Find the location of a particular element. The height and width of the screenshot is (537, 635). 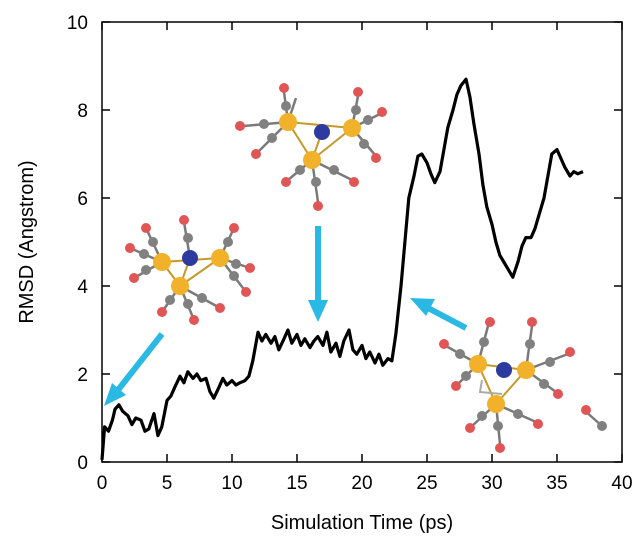

y-tick-label: 6 is located at coordinates (82, 199).